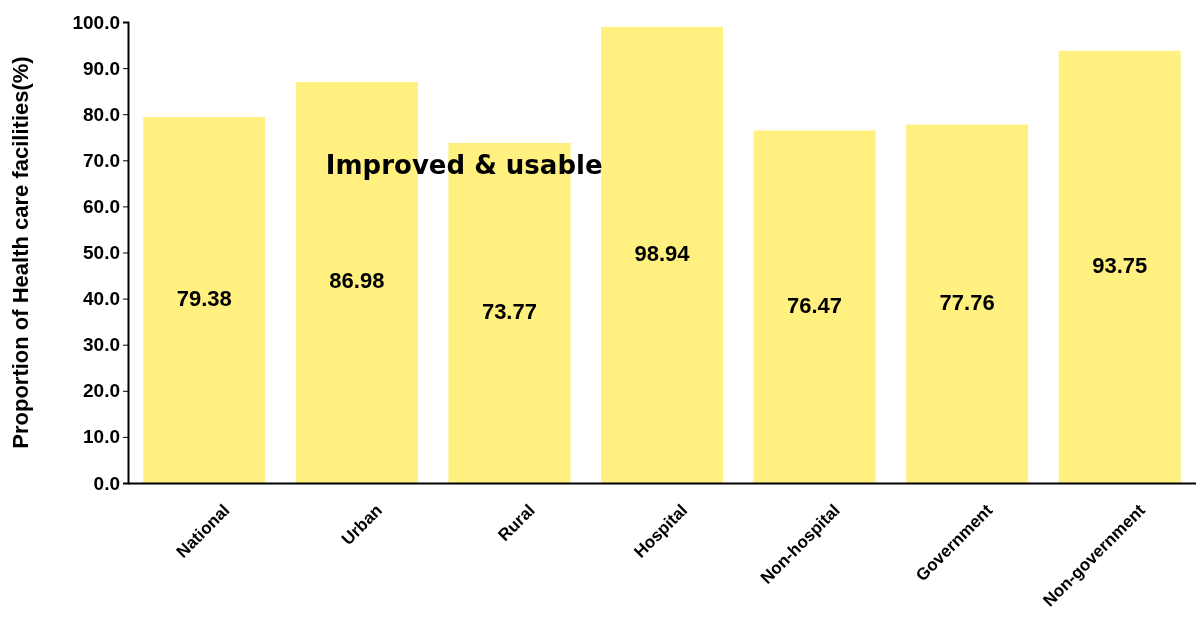 The height and width of the screenshot is (633, 1196). Describe the element at coordinates (101, 437) in the screenshot. I see `y-tick-label: 10.0` at that location.